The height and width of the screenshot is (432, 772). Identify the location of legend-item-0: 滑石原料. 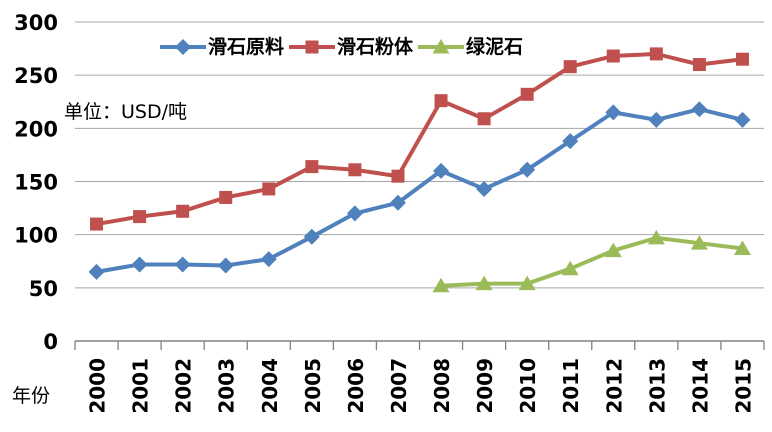
(222, 47).